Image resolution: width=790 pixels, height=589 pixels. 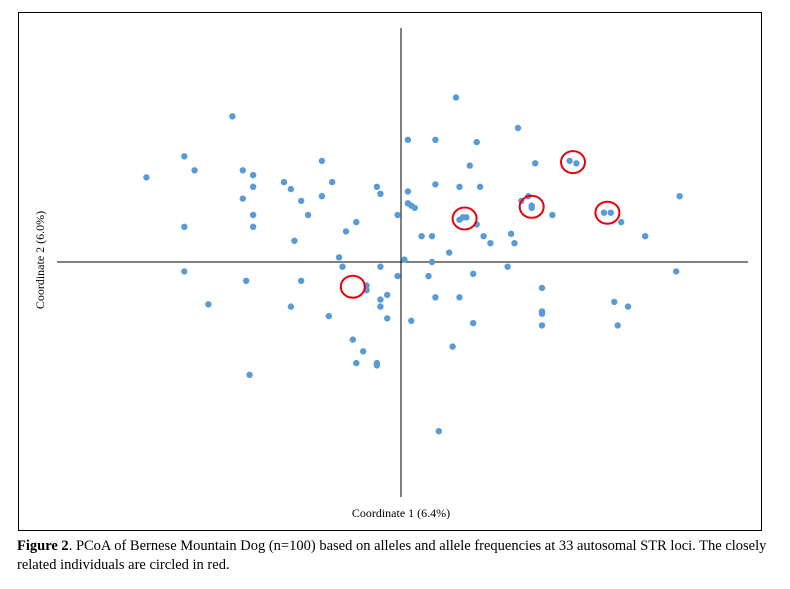 I want to click on caption-label: Figure 2, so click(x=43, y=546).